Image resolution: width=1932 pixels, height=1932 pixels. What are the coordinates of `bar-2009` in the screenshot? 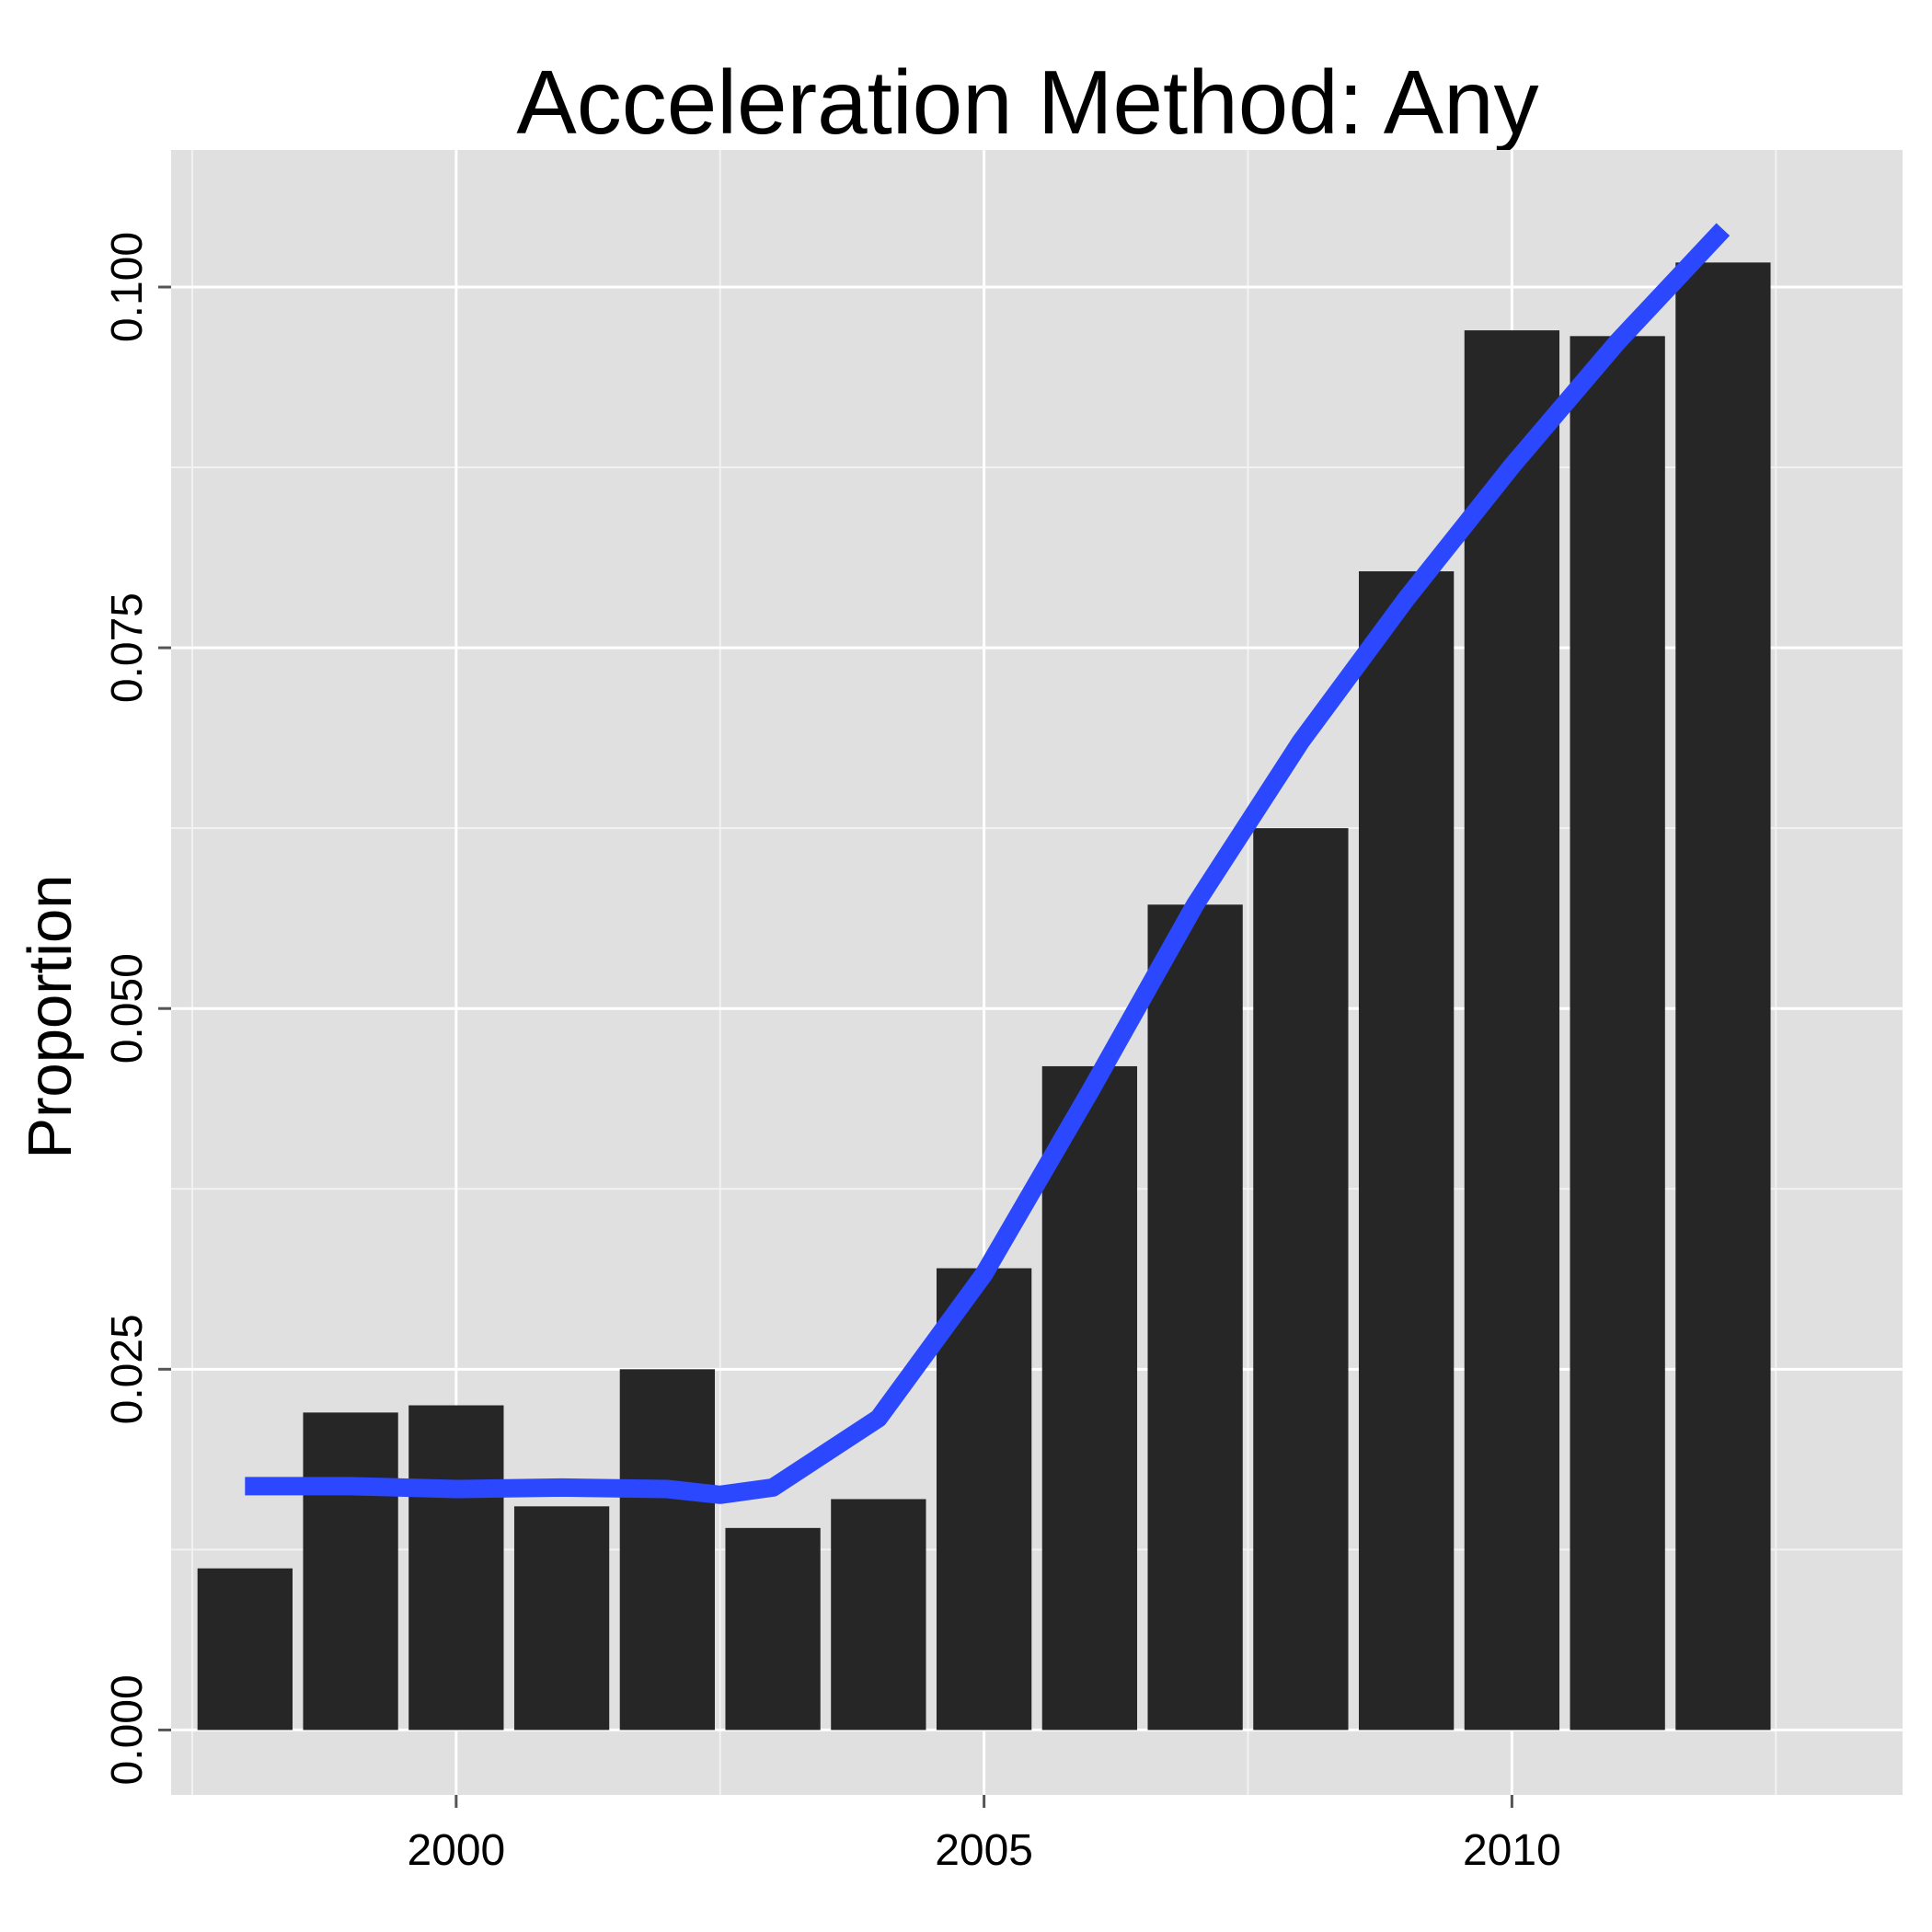 It's located at (1407, 1150).